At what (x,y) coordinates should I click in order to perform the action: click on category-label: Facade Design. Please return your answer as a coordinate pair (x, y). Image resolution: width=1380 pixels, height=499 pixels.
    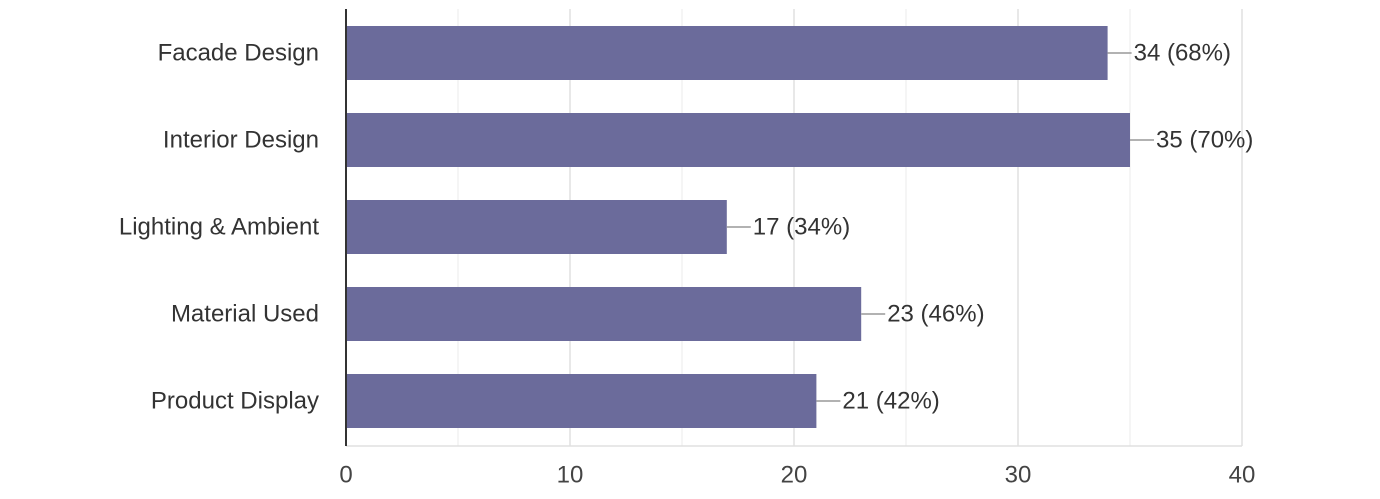
    Looking at the image, I should click on (238, 53).